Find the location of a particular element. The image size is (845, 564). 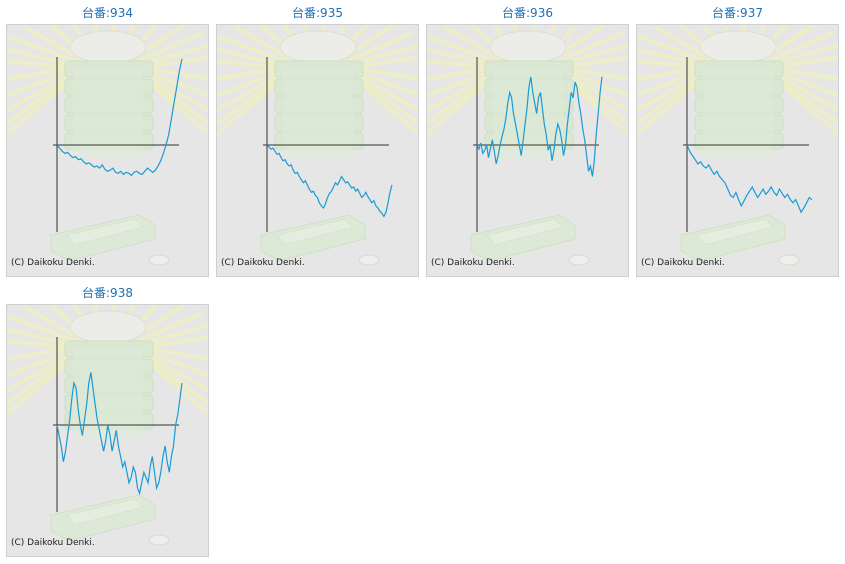

card-title: 台番:934 is located at coordinates (107, 13).